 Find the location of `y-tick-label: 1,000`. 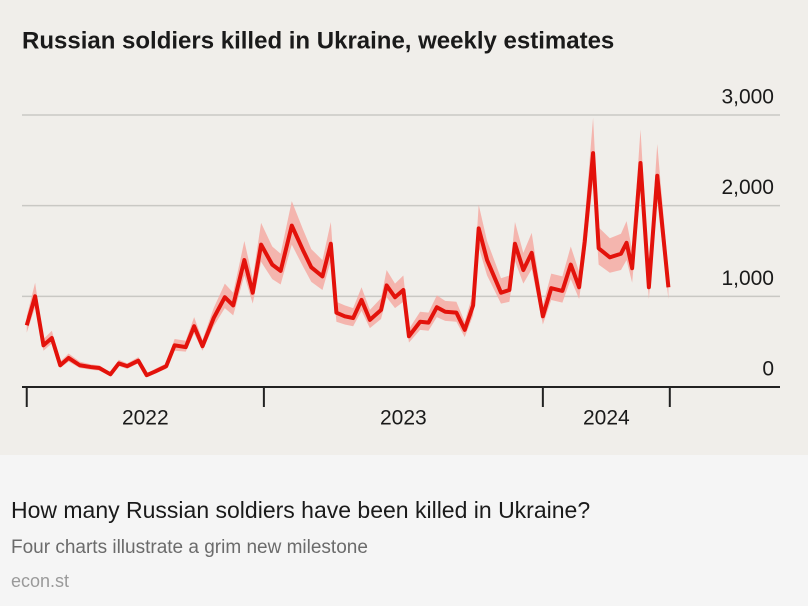

y-tick-label: 1,000 is located at coordinates (747, 278).